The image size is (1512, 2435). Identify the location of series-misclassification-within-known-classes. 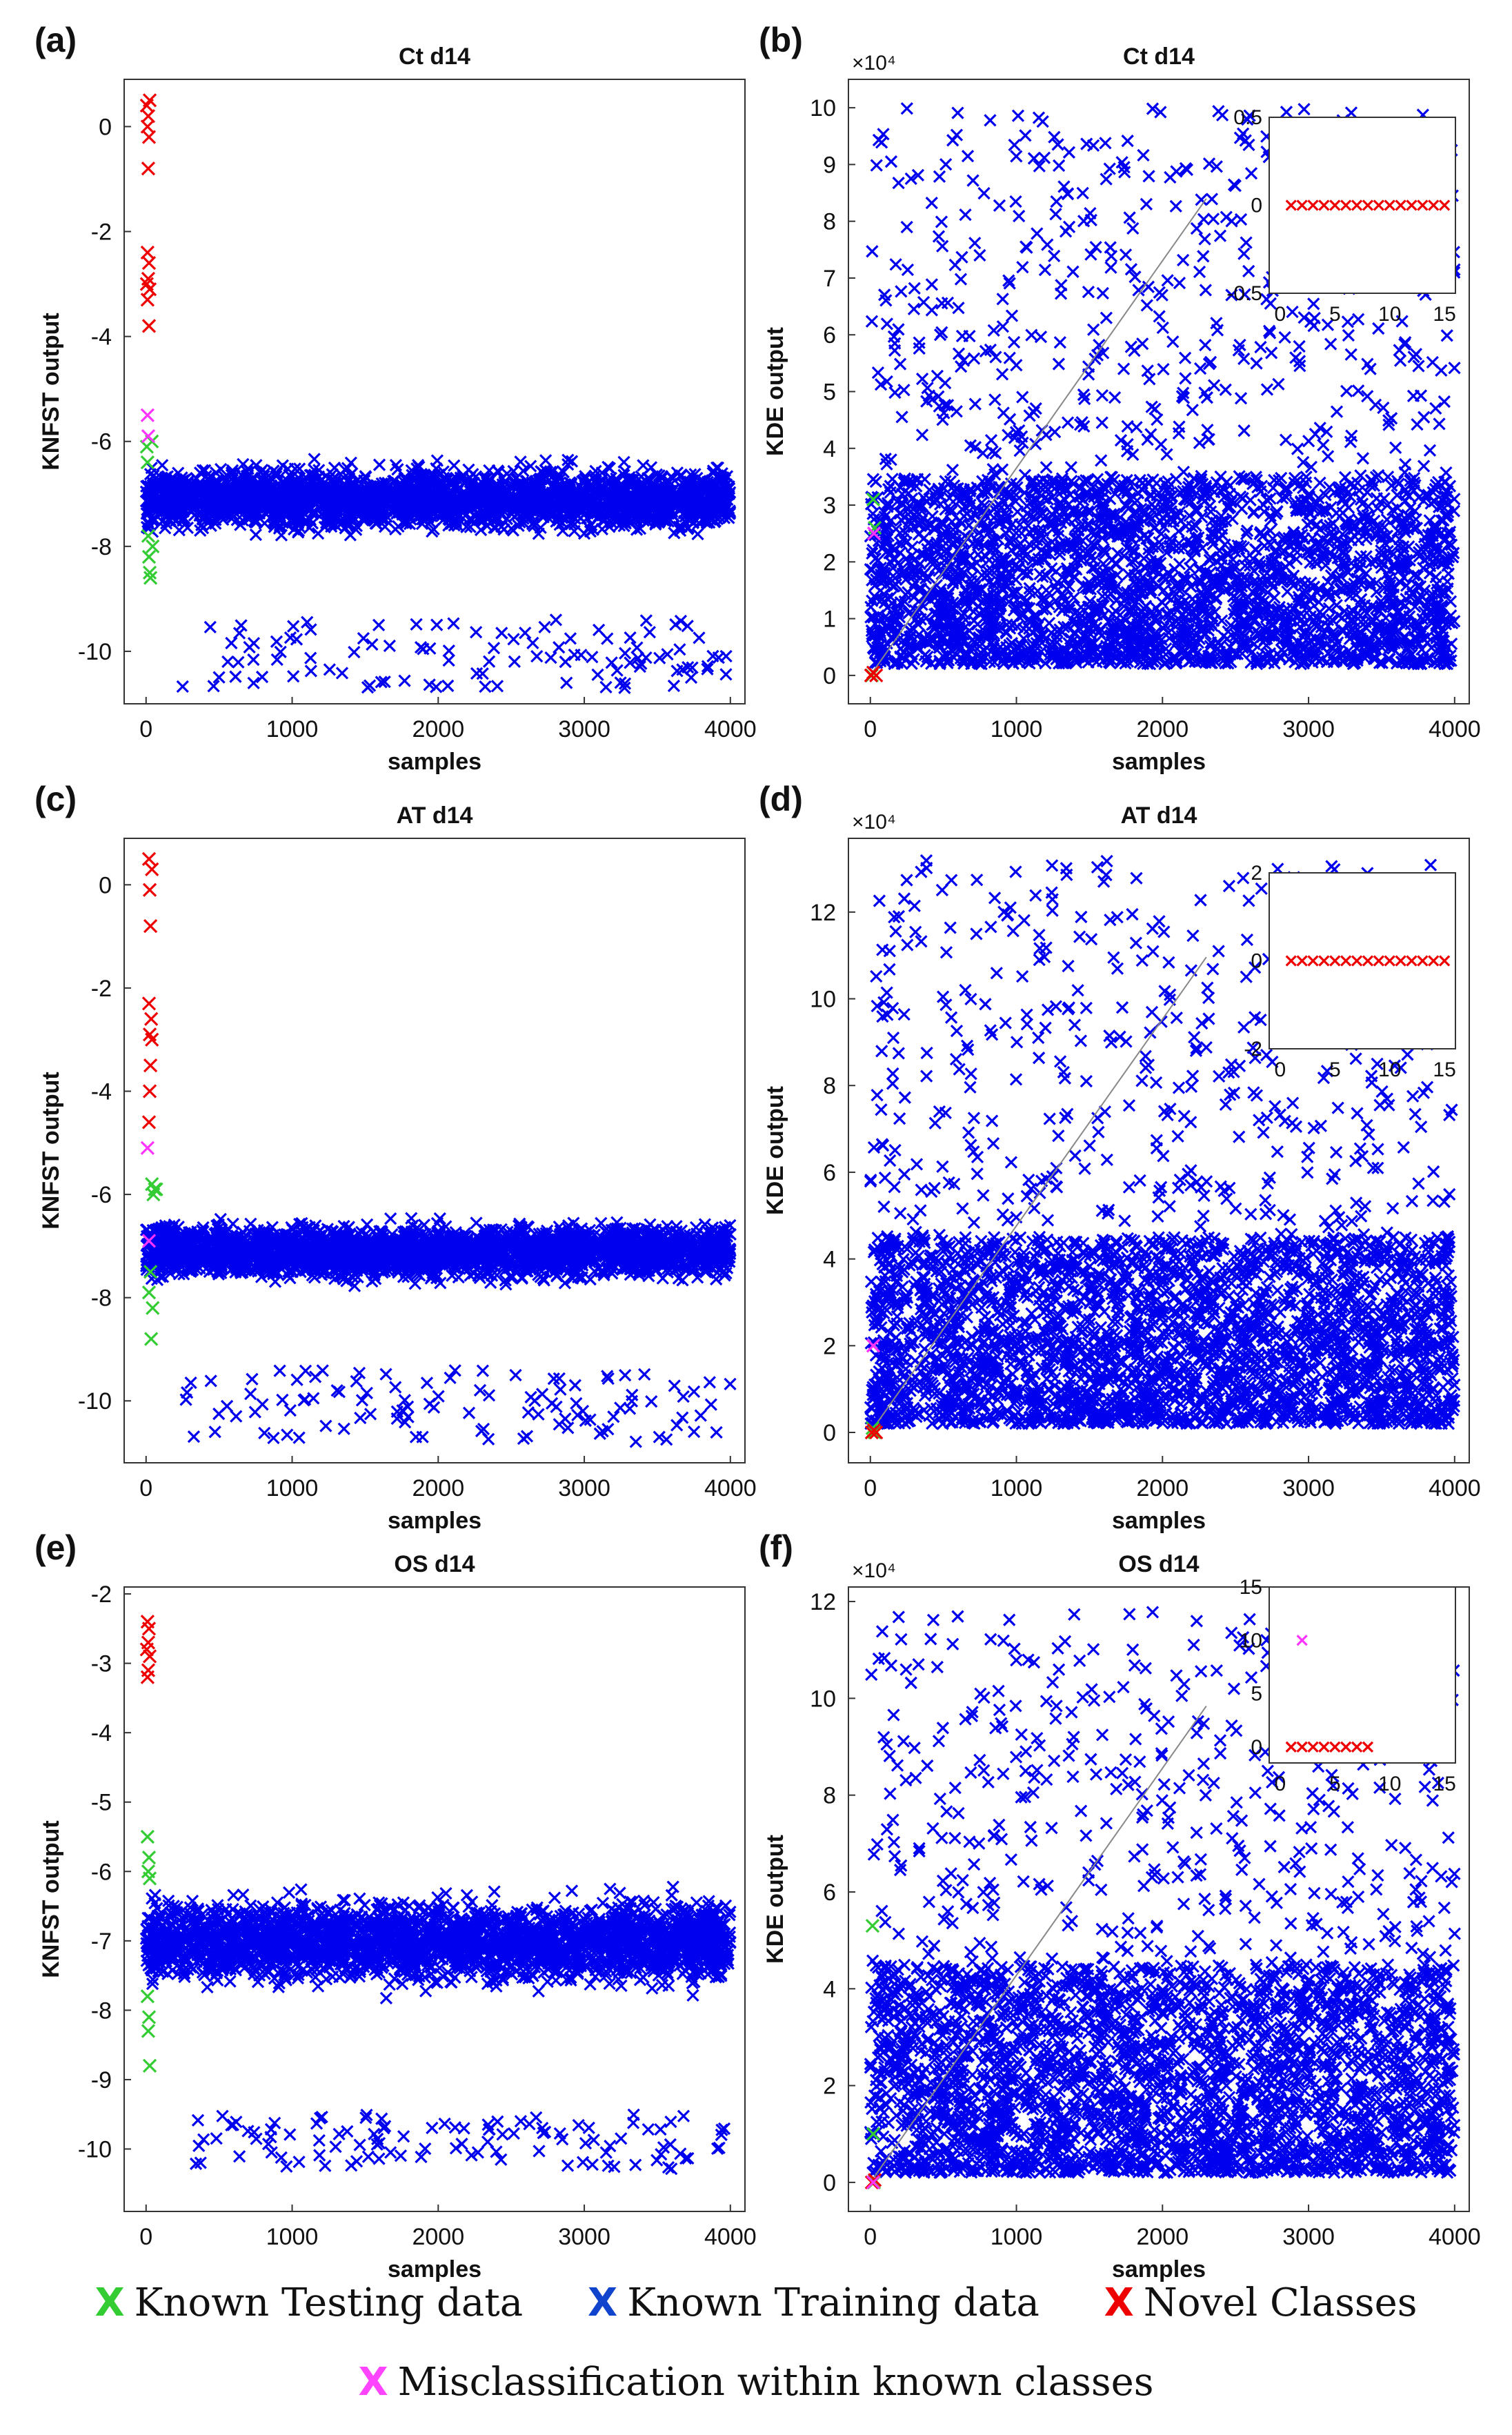
(148, 426).